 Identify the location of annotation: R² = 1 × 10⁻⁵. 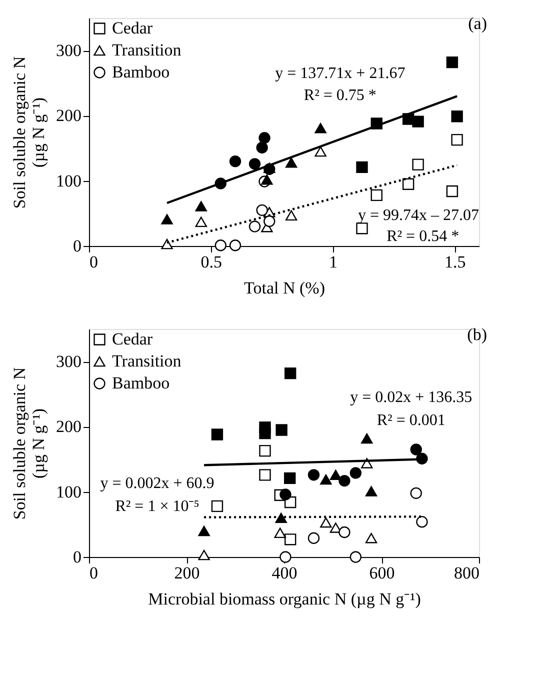
(157, 506).